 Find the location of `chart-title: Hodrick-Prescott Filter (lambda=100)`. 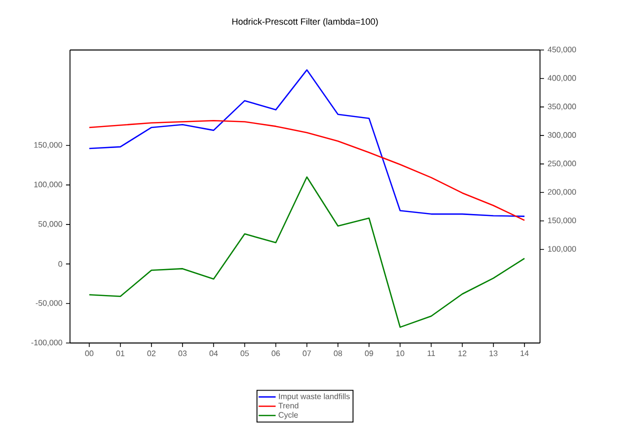

chart-title: Hodrick-Prescott Filter (lambda=100) is located at coordinates (305, 22).